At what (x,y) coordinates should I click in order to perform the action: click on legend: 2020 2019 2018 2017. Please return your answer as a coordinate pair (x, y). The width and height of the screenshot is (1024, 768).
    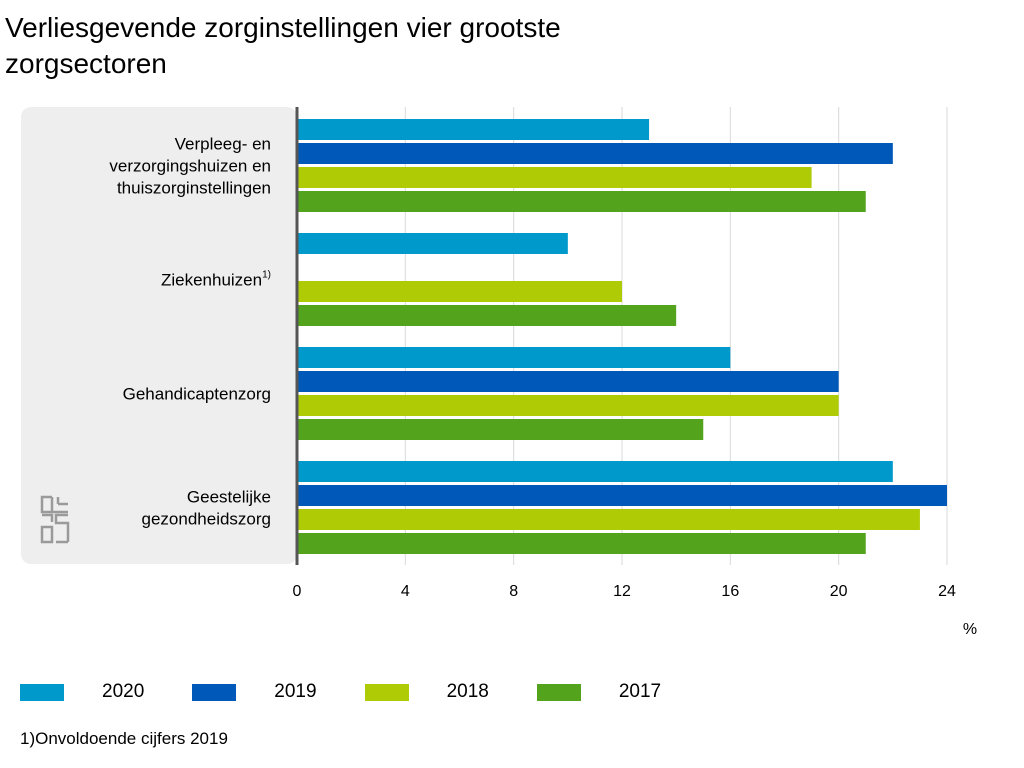
    Looking at the image, I should click on (341, 692).